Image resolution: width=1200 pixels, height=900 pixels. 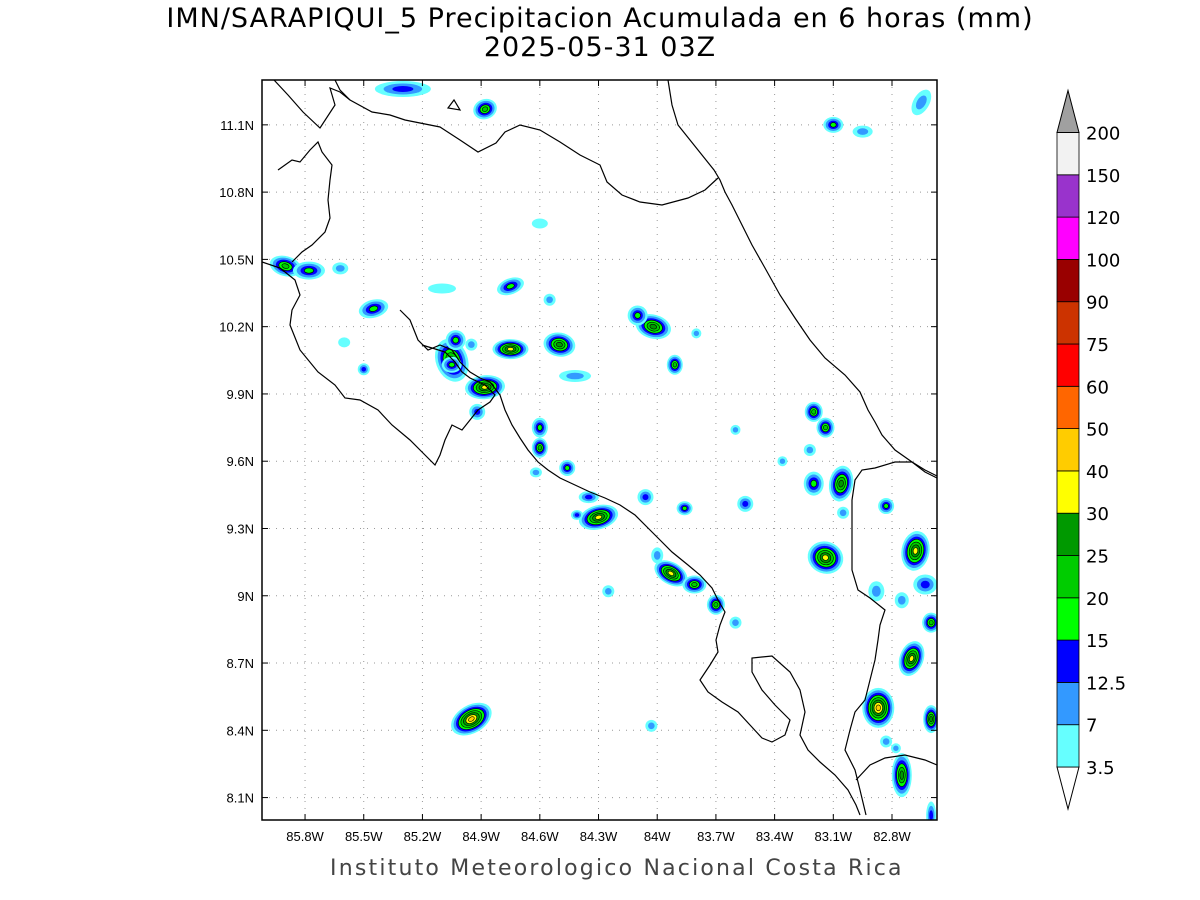 What do you see at coordinates (240, 663) in the screenshot?
I see `lat-tick-label: 8.7N` at bounding box center [240, 663].